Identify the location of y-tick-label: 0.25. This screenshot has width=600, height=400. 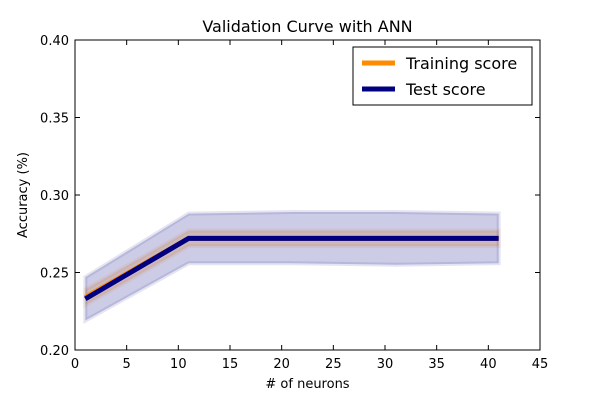
(54, 274).